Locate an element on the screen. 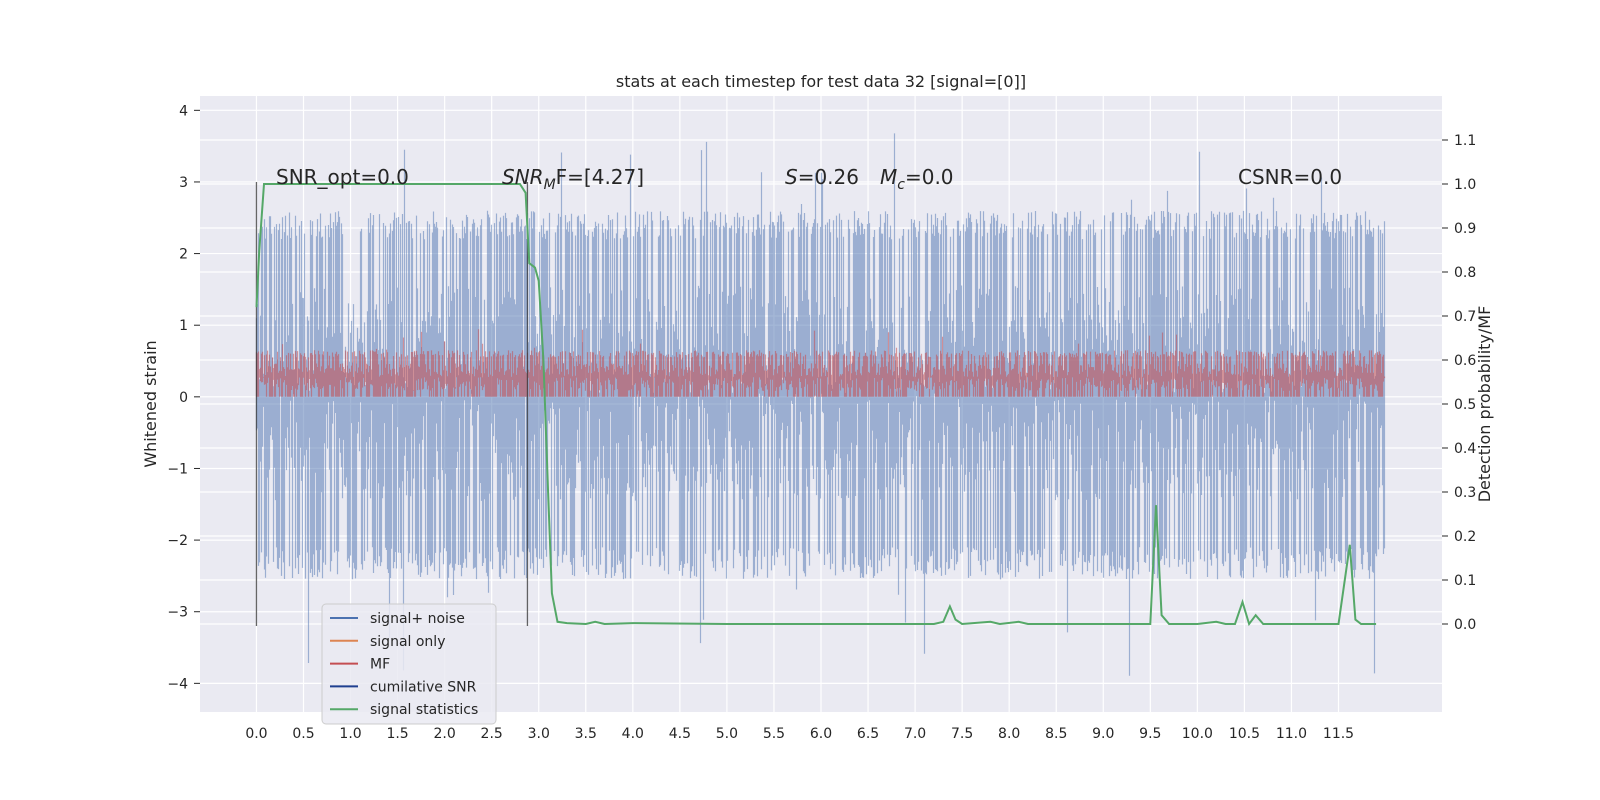 Image resolution: width=1600 pixels, height=800 pixels. y-axis-right-label: Detection probability/MF is located at coordinates (1484, 404).